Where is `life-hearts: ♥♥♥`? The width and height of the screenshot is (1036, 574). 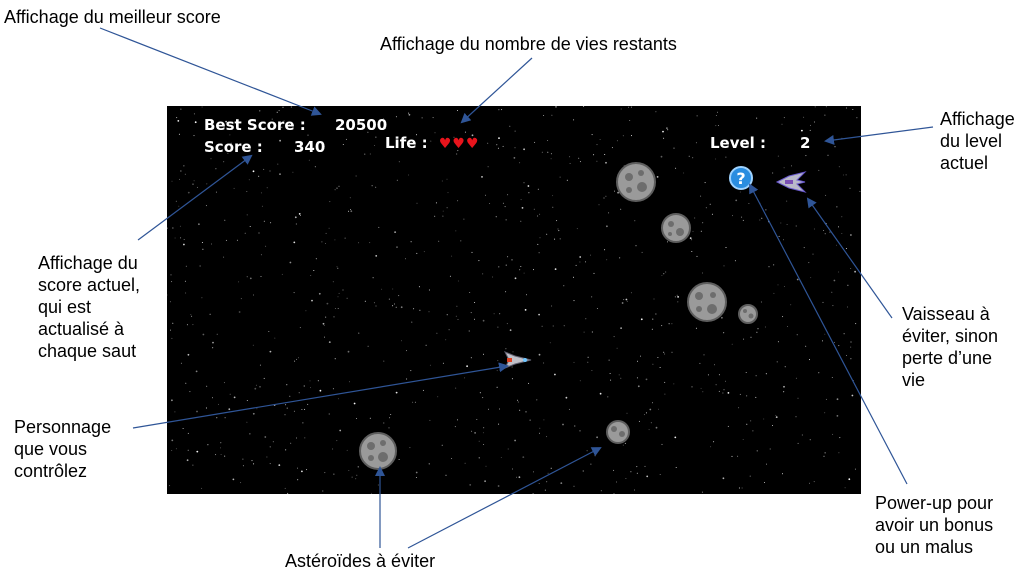 life-hearts: ♥♥♥ is located at coordinates (459, 143).